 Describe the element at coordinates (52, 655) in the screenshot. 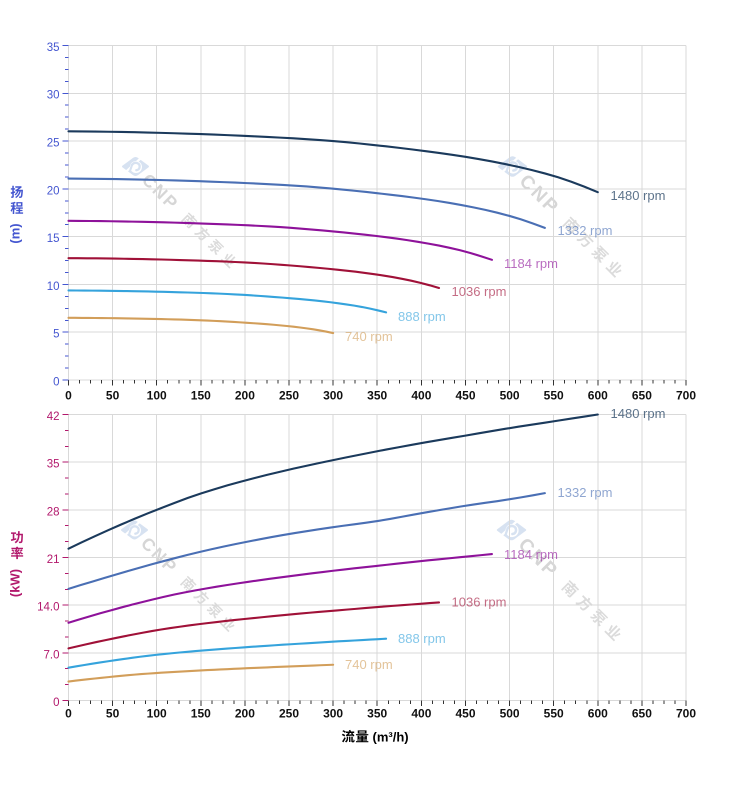

I see `svg-text: 7.0` at that location.